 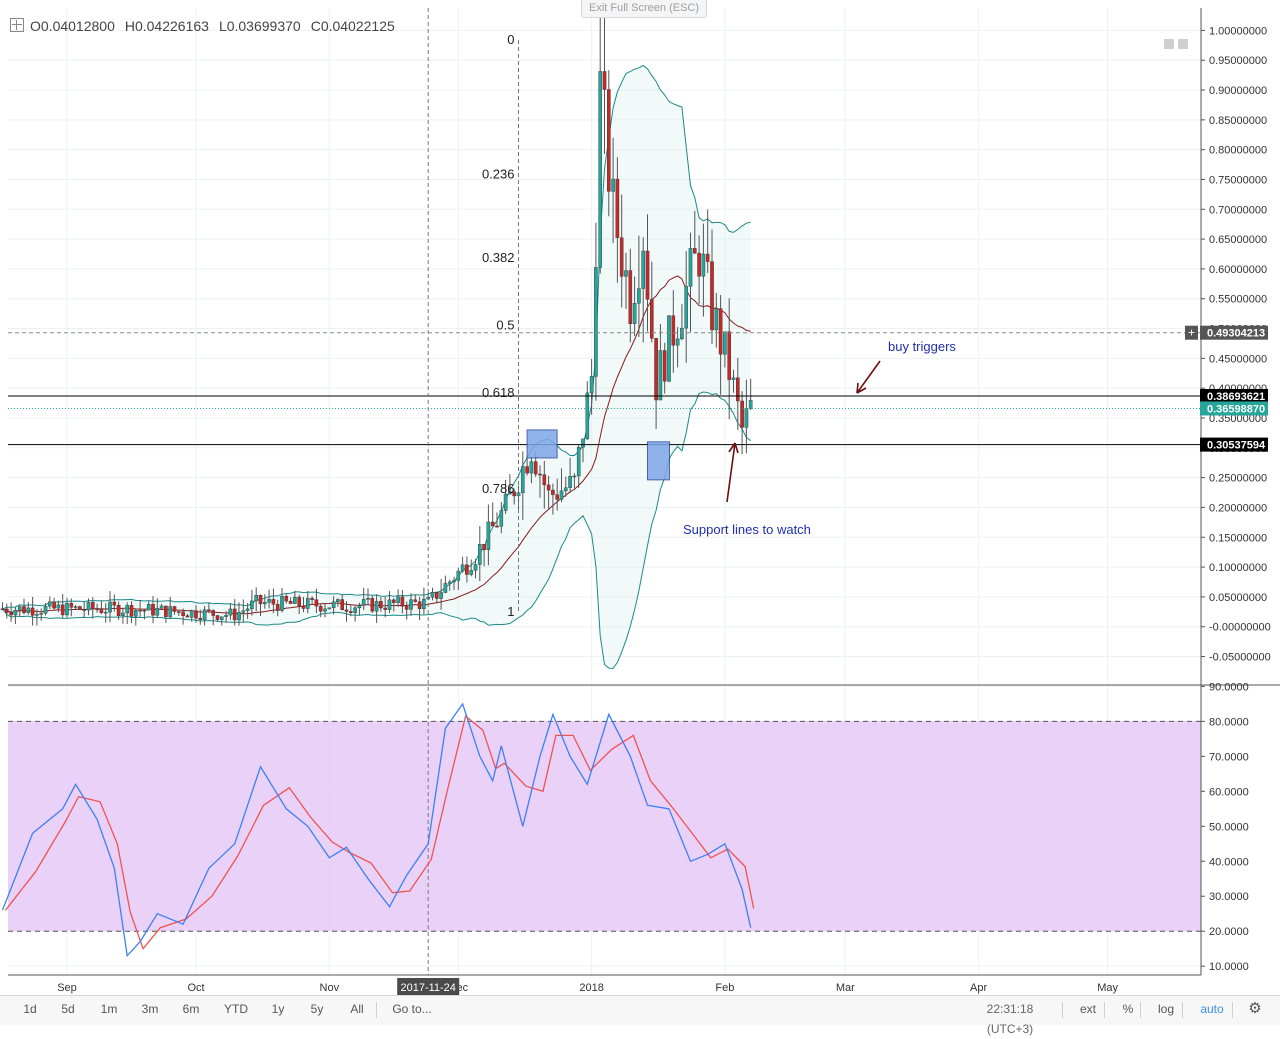 I want to click on auto-scale-toggle: auto, so click(x=1212, y=1009).